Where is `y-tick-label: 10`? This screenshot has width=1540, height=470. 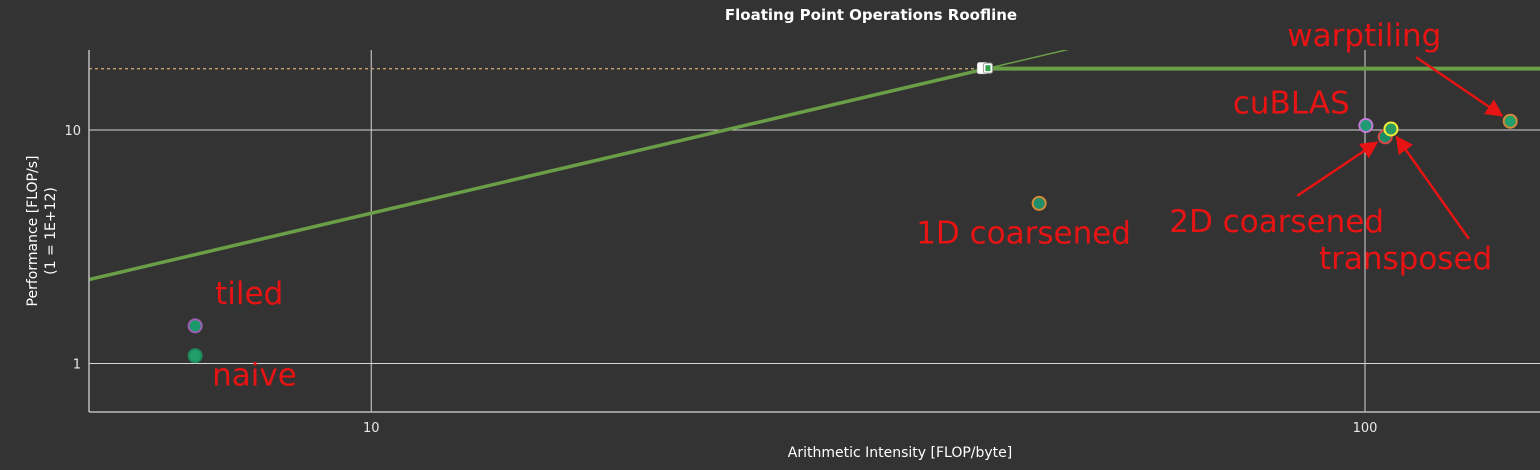 y-tick-label: 10 is located at coordinates (72, 131).